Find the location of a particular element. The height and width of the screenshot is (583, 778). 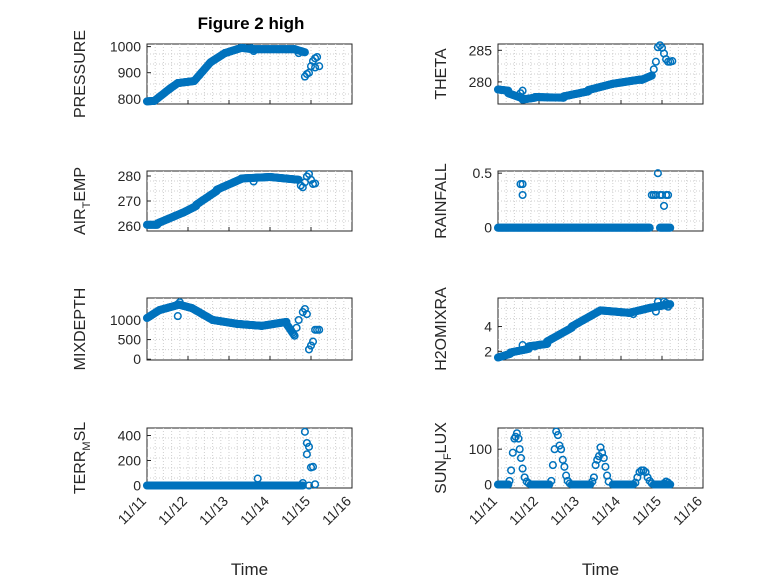

y-axis-label: THETA is located at coordinates (441, 74).